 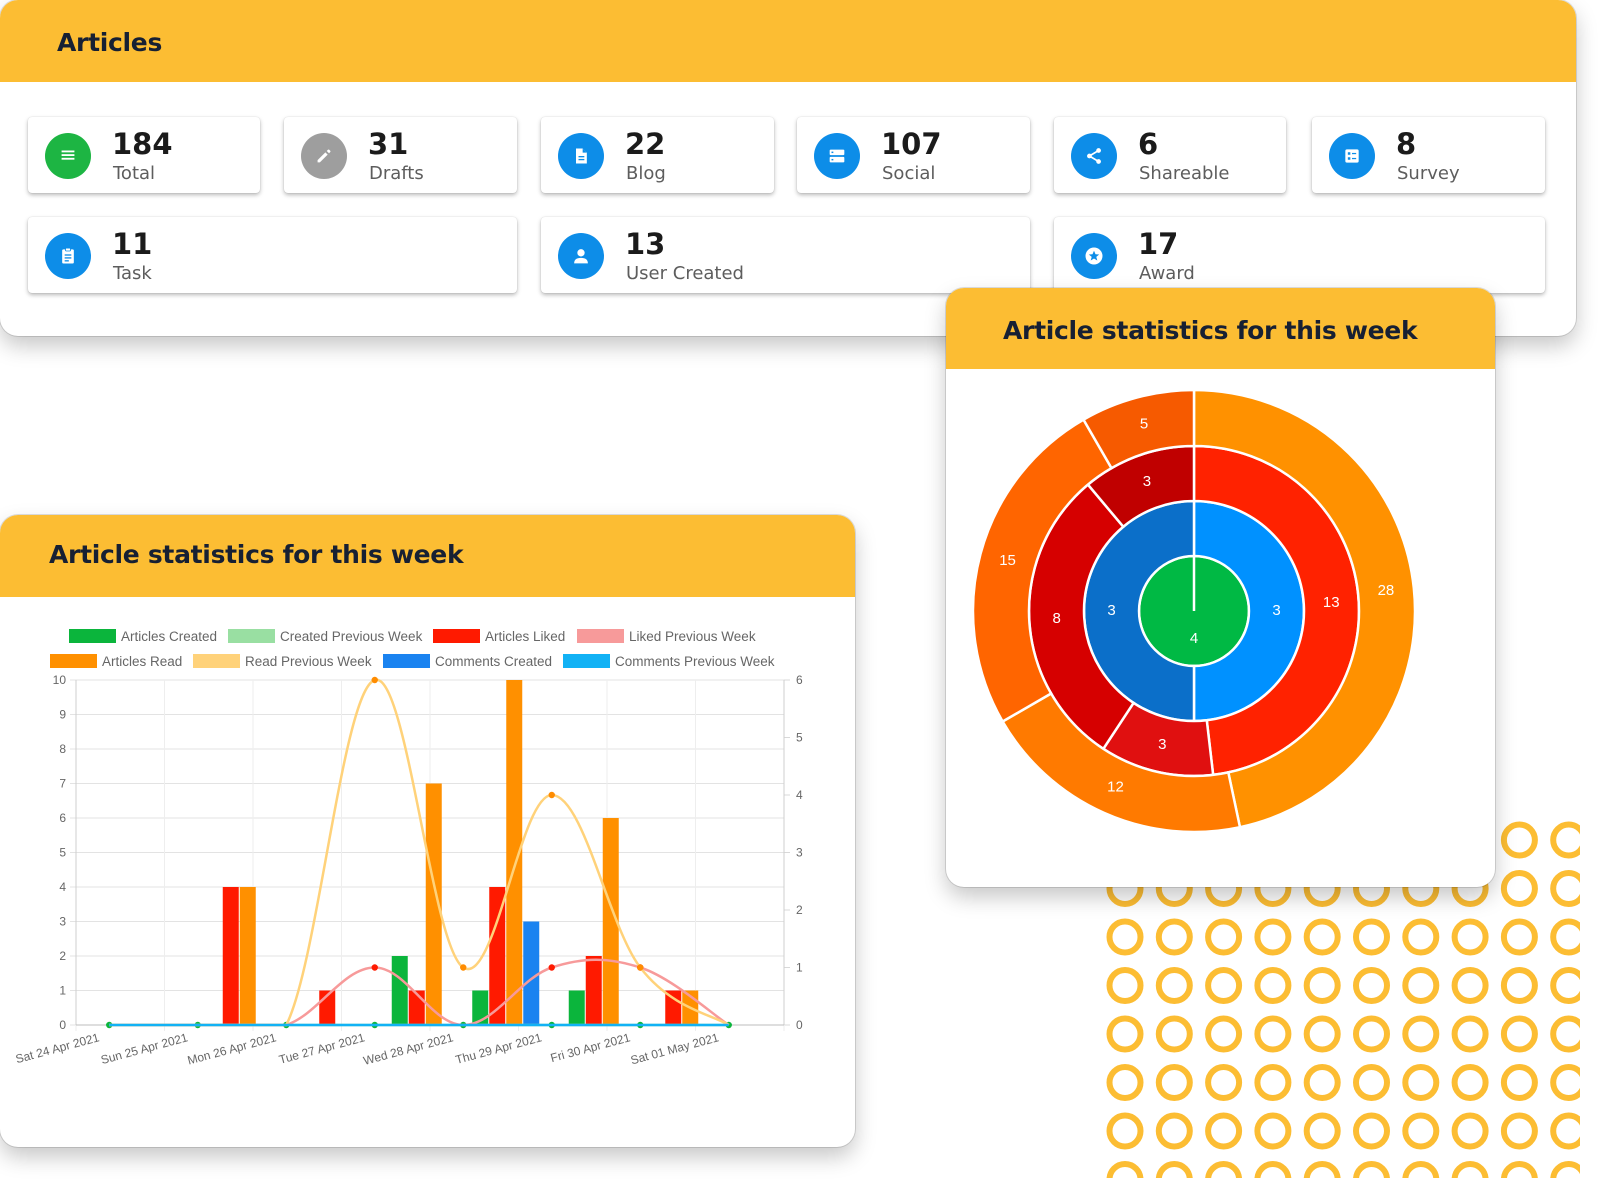 What do you see at coordinates (324, 156) in the screenshot?
I see `pencil-icon` at bounding box center [324, 156].